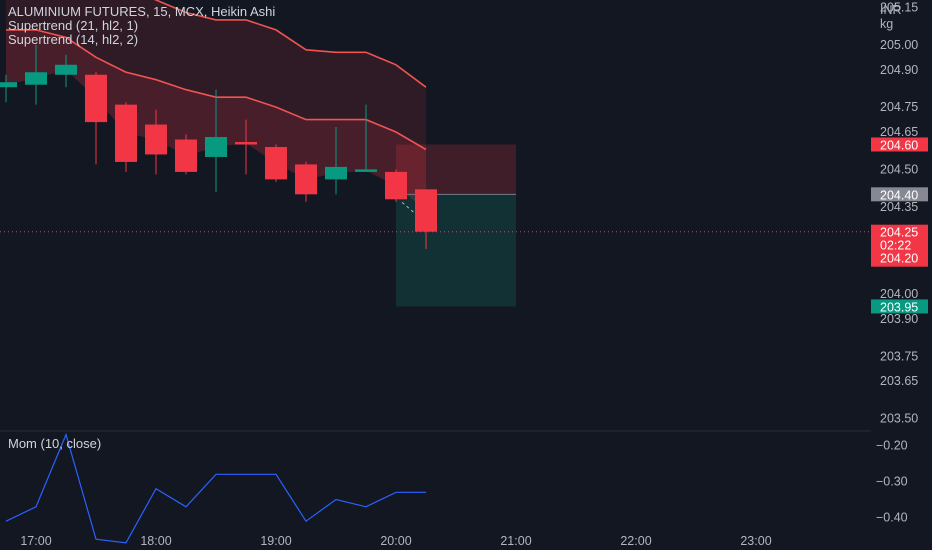  Describe the element at coordinates (290, 44) in the screenshot. I see `supertrend-21-line` at that location.